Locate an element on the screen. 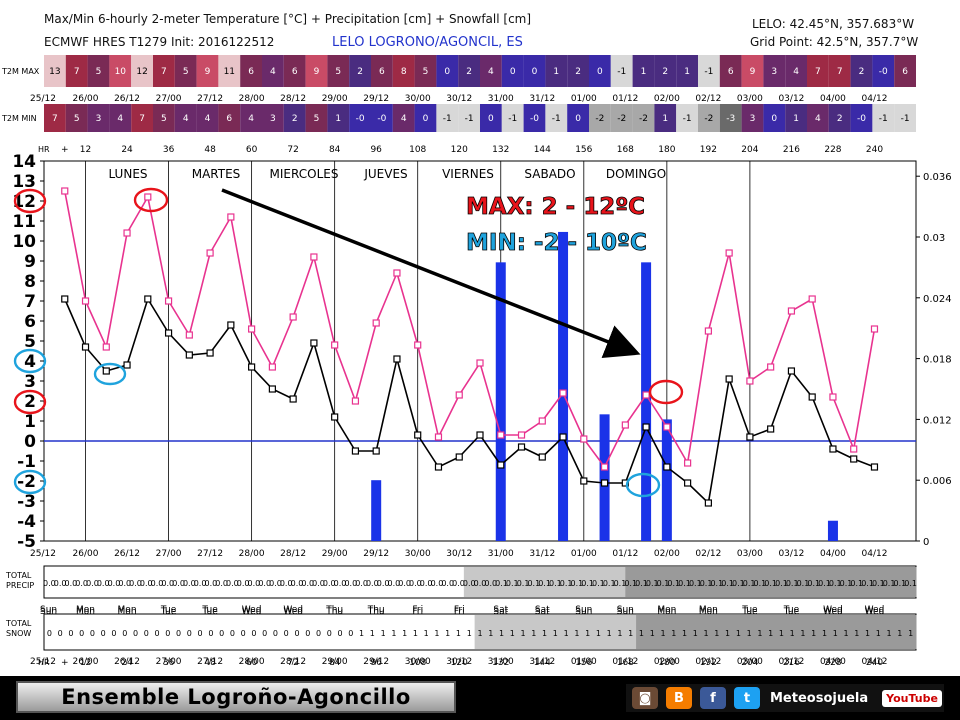 Image resolution: width=960 pixels, height=720 pixels. date-label-top: 01/12 is located at coordinates (625, 99).